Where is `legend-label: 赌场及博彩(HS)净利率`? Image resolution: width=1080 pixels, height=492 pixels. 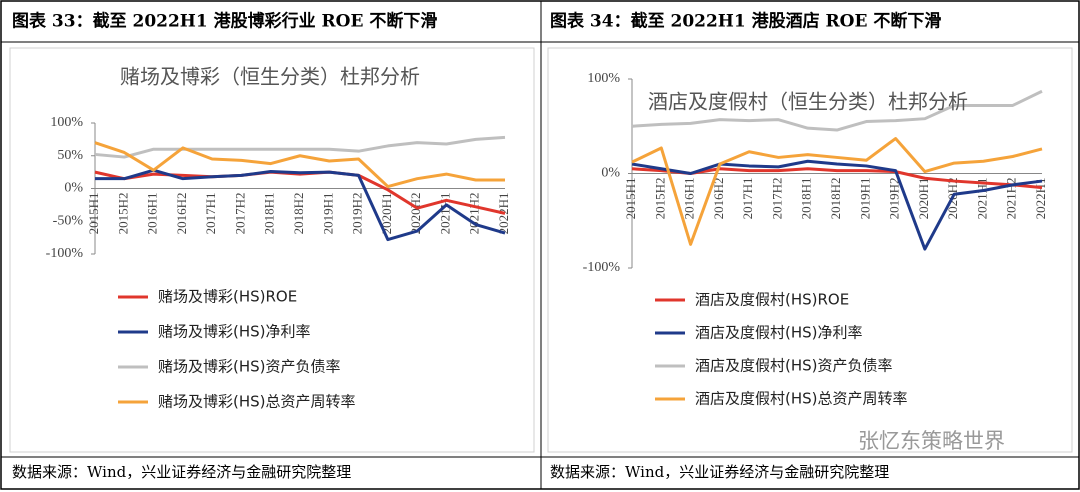
legend-label: 赌场及博彩(HS)净利率 is located at coordinates (234, 332).